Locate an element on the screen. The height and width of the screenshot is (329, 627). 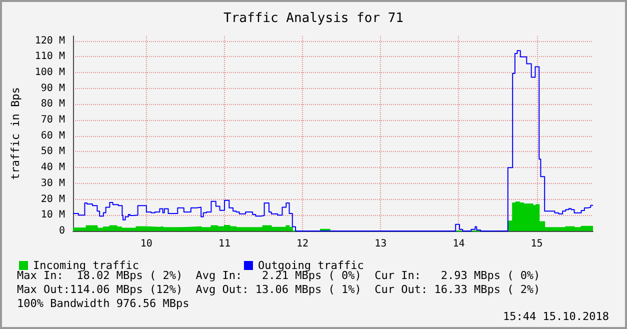
y-tick-label: 30 M is located at coordinates (52, 183).